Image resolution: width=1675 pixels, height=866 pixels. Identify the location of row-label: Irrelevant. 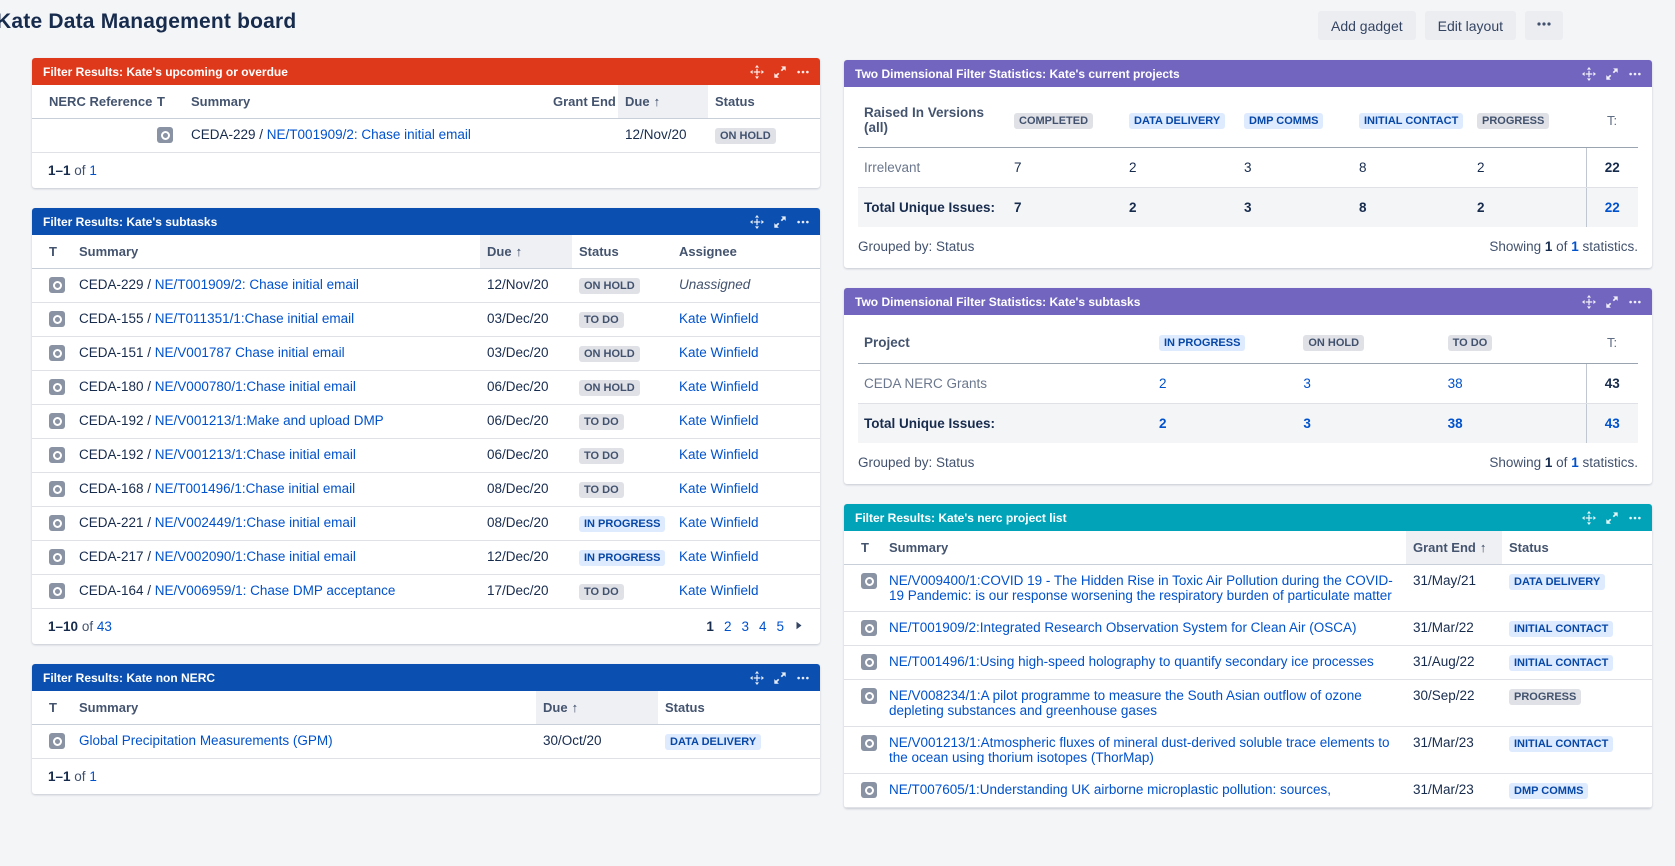
(933, 167).